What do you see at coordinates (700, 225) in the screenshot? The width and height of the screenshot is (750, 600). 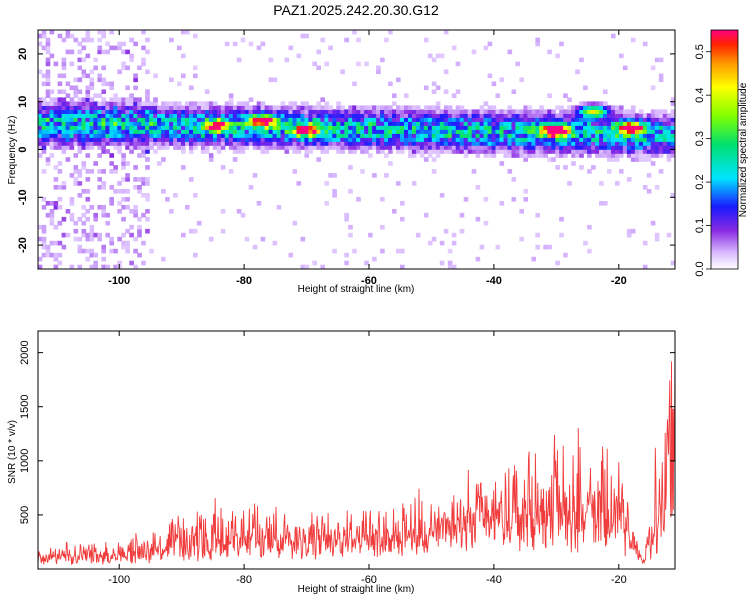 I see `colorbar-tick-label: 0.1` at bounding box center [700, 225].